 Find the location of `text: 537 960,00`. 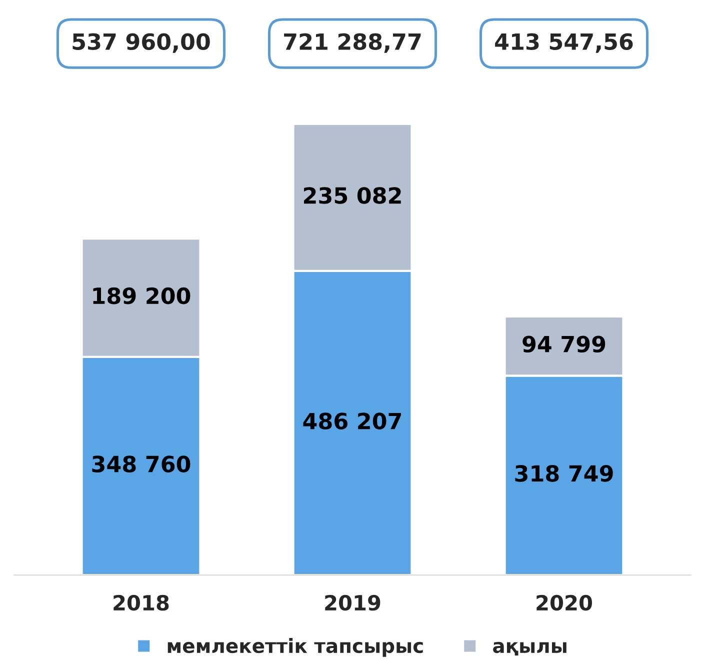

text: 537 960,00 is located at coordinates (141, 43).